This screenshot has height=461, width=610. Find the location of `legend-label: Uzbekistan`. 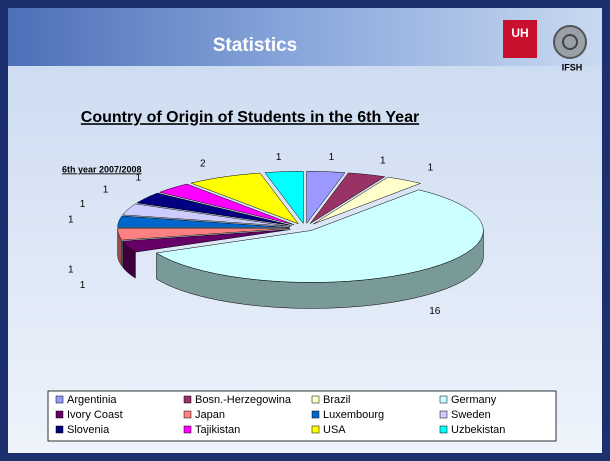

legend-label: Uzbekistan is located at coordinates (478, 430).